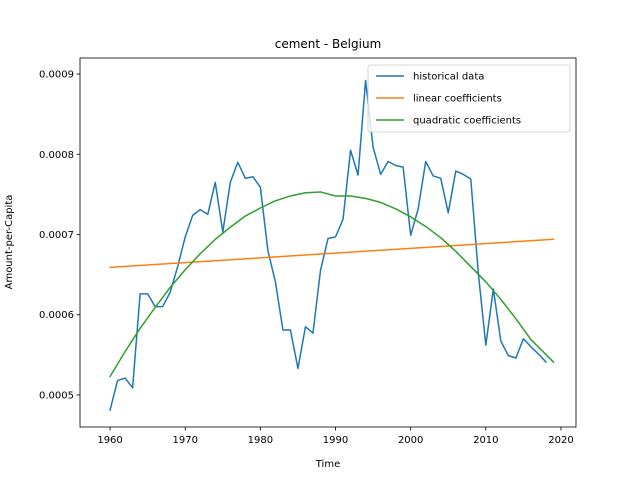 The height and width of the screenshot is (480, 640). I want to click on y-tick-label: 0.0008, so click(56, 155).